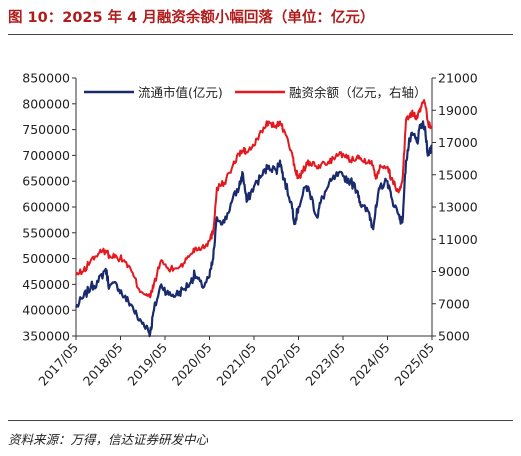 This screenshot has width=521, height=456. Describe the element at coordinates (46, 258) in the screenshot. I see `y-left-tick-label: 500000` at that location.